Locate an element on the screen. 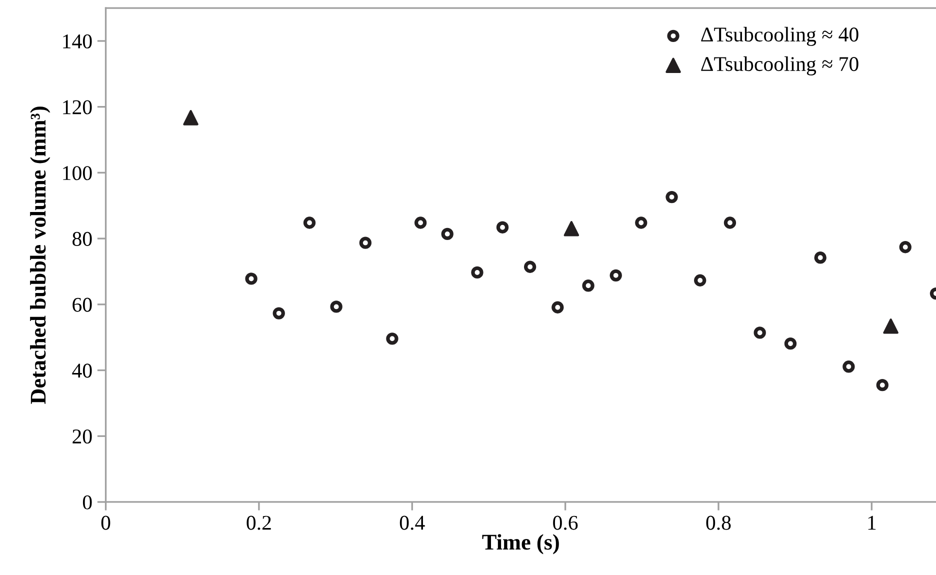  y-tick-label: 140 is located at coordinates (77, 41).